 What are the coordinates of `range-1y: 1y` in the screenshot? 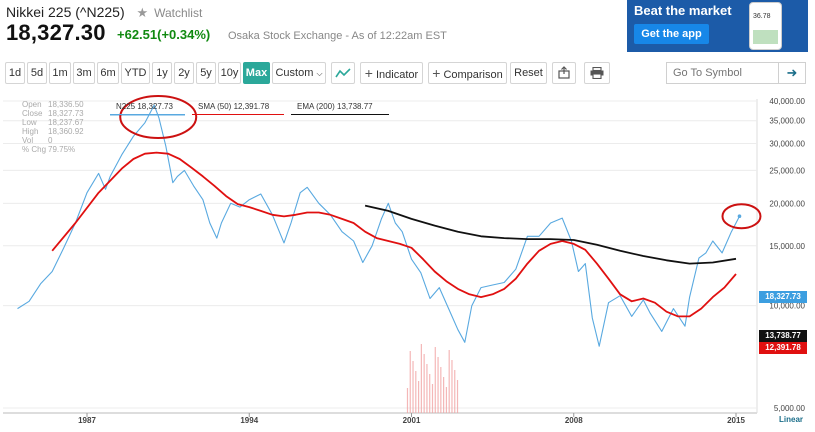 It's located at (162, 73).